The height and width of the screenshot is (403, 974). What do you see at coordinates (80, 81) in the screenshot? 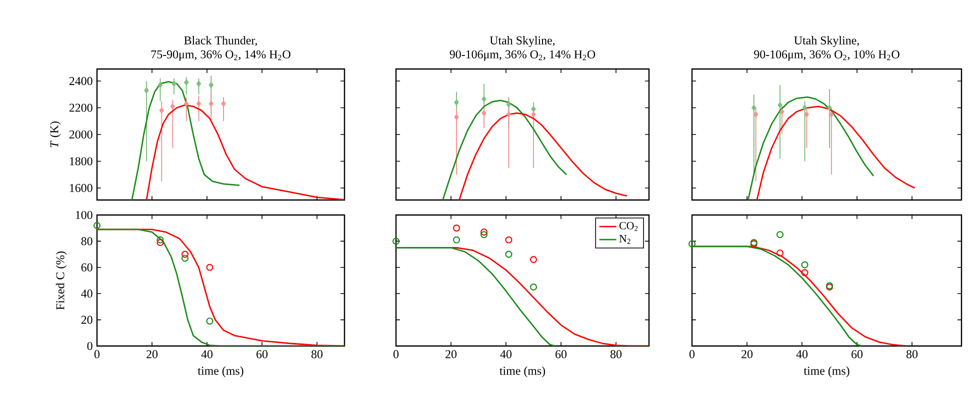
I see `y-tick-label: 2400` at bounding box center [80, 81].